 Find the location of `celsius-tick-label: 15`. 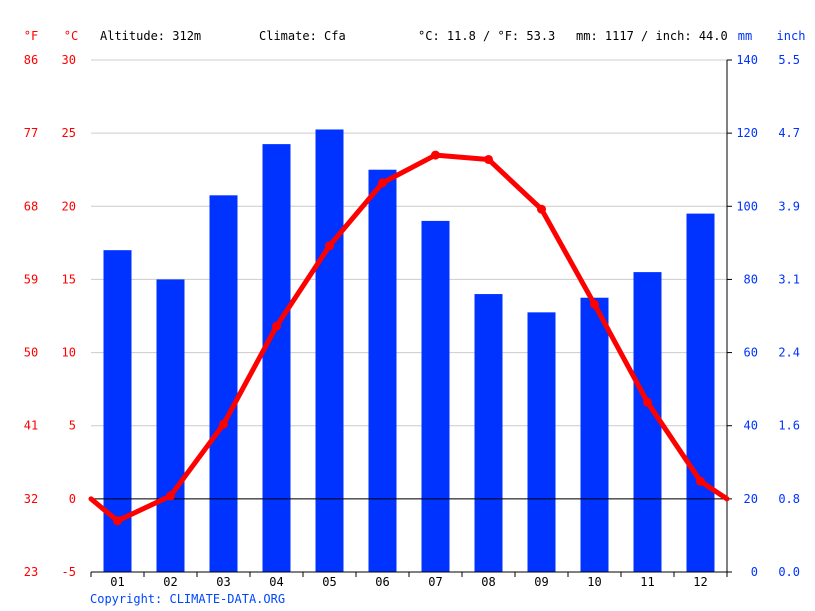

celsius-tick-label: 15 is located at coordinates (69, 279).